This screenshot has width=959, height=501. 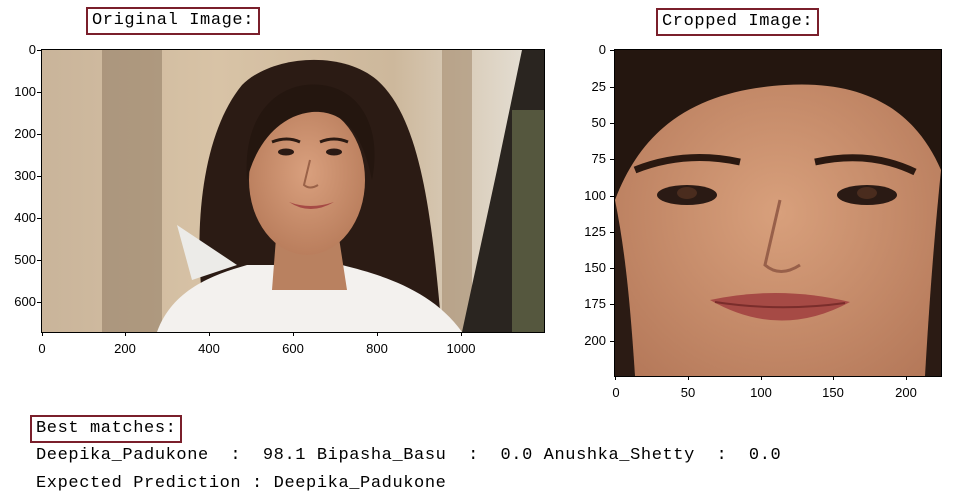 I want to click on original-x-tick-label: 400, so click(x=209, y=348).